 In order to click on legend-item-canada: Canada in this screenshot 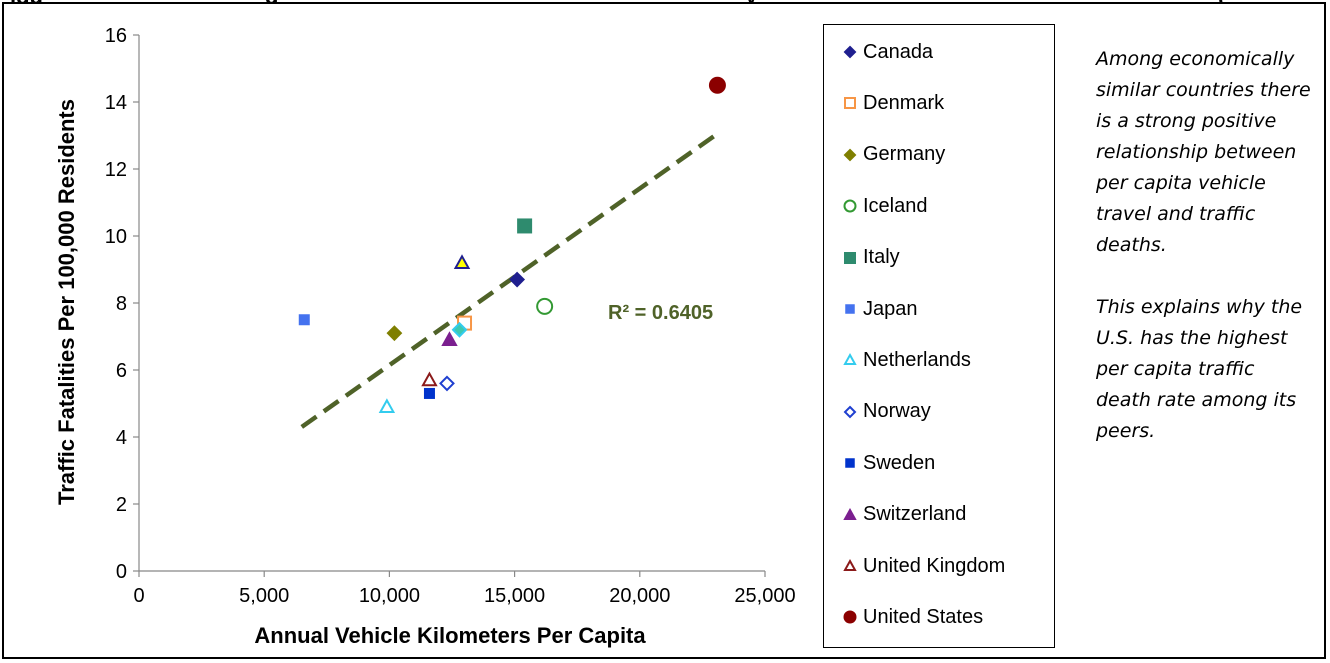, I will do `click(878, 52)`.